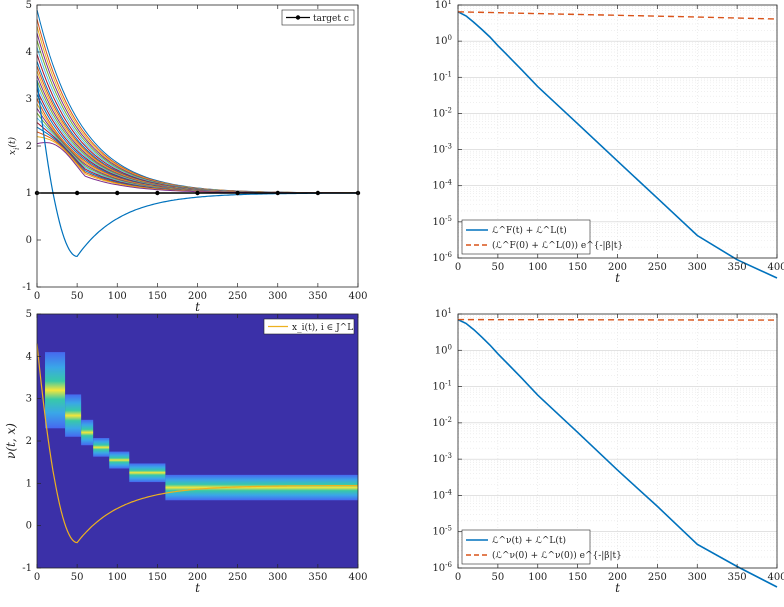 The image size is (784, 607). What do you see at coordinates (322, 327) in the screenshot?
I see `legend-label: x_i(t), i ∈ J^L` at bounding box center [322, 327].